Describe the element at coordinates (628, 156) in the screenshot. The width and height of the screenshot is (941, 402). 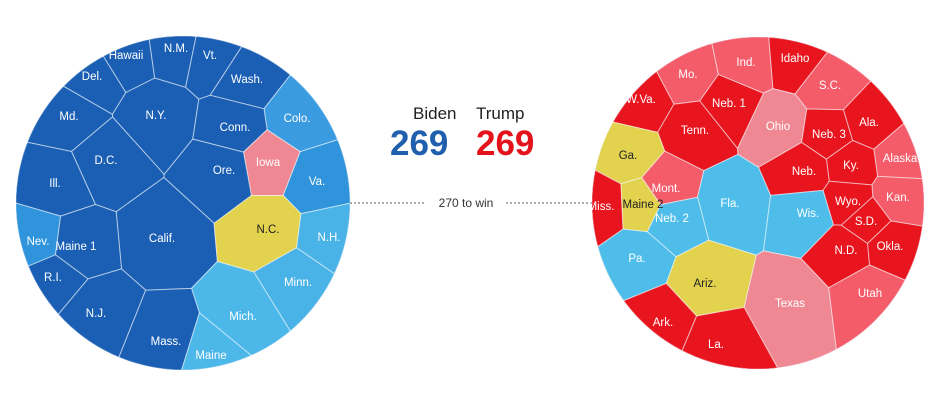
I see `state-label-ga: Ga.` at that location.